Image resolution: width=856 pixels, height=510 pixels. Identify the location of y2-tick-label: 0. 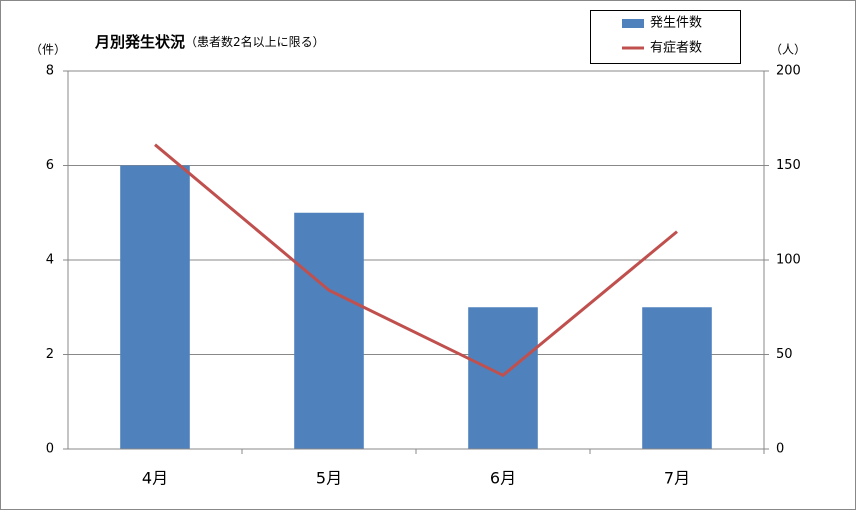
(780, 449).